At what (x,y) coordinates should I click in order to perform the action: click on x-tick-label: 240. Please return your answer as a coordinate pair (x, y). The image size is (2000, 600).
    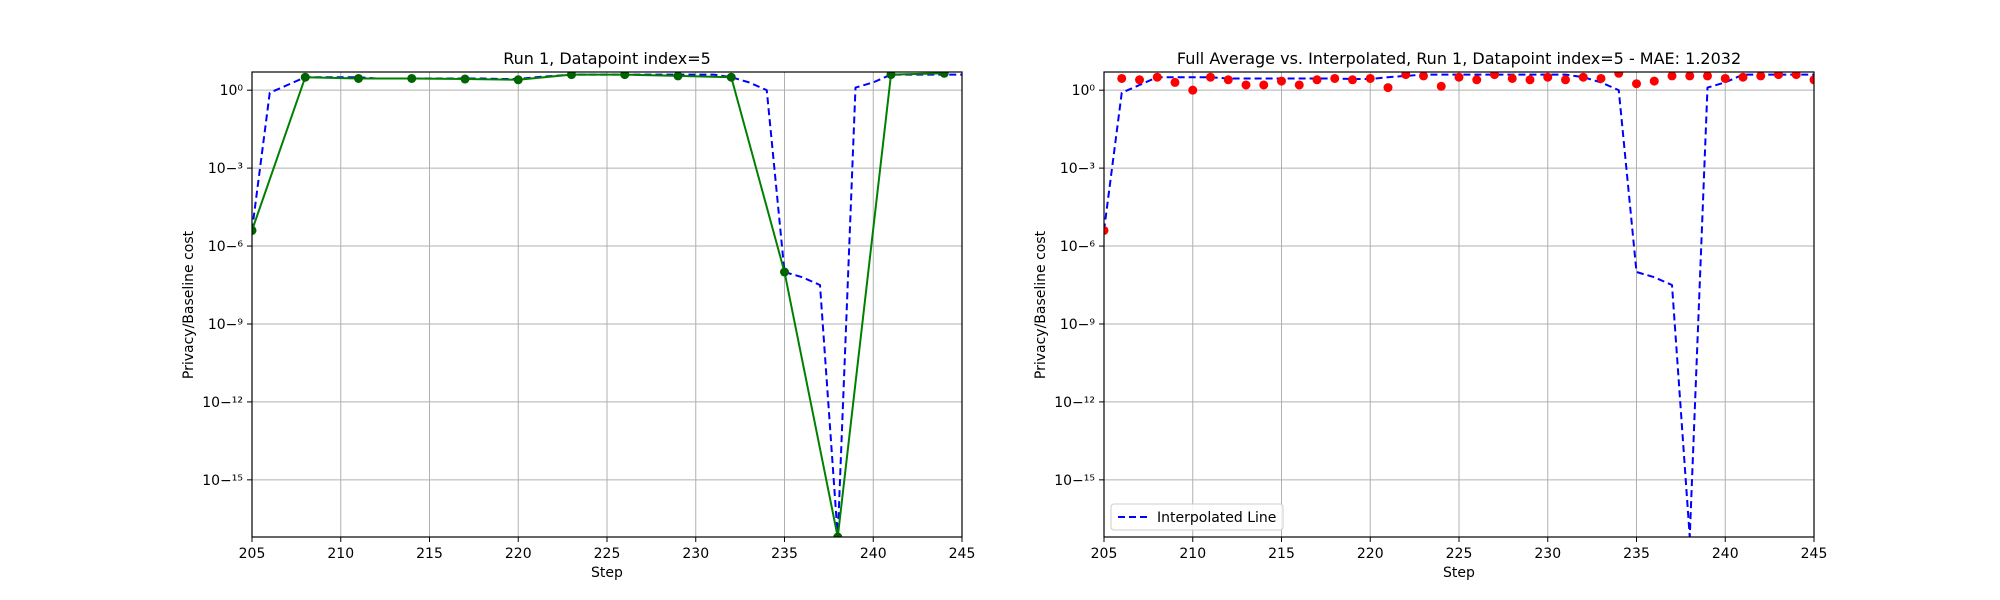
    Looking at the image, I should click on (1725, 554).